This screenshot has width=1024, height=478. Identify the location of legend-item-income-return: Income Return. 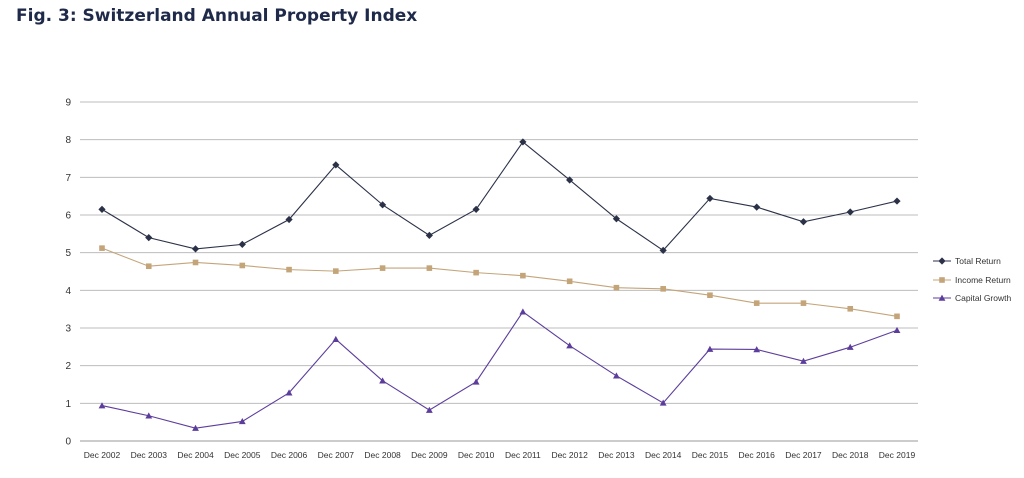
(972, 280).